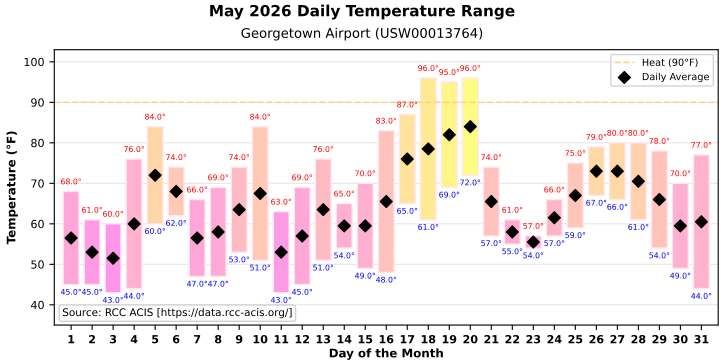 Image resolution: width=724 pixels, height=360 pixels. What do you see at coordinates (597, 339) in the screenshot?
I see `x-tick-label: 26` at bounding box center [597, 339].